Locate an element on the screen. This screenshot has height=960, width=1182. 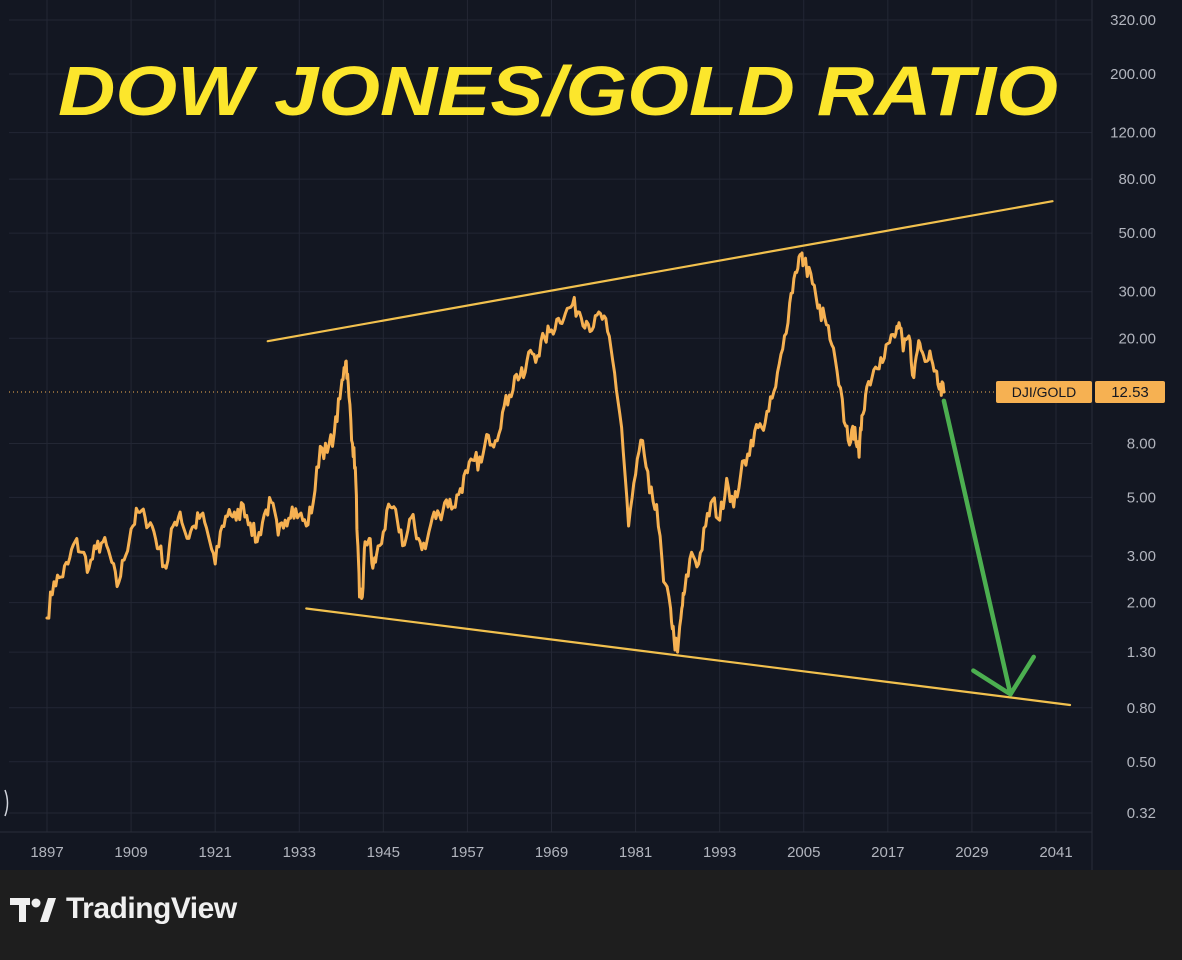
y-tick-label: 2.00 is located at coordinates (1141, 603).